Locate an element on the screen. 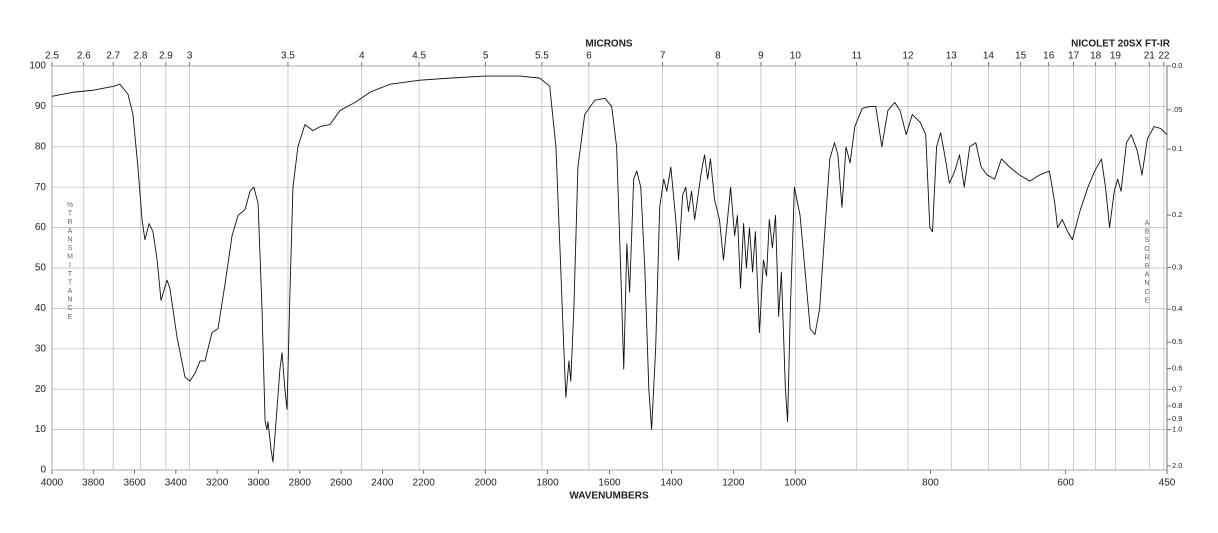 This screenshot has width=1218, height=533. y-tick-label: 10 is located at coordinates (41, 429).